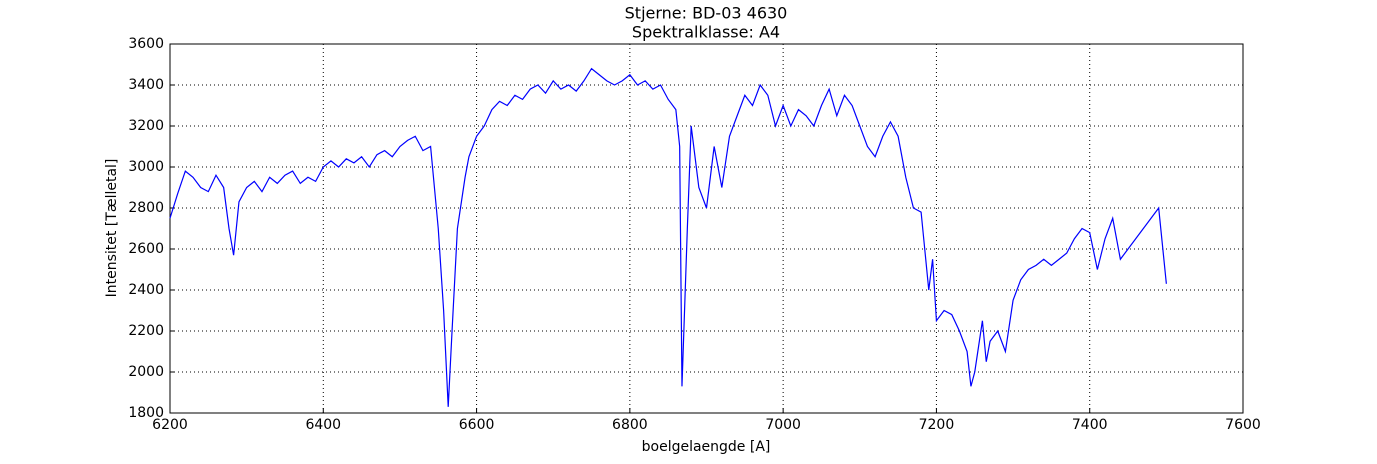 This screenshot has width=1377, height=464. I want to click on y-tick-label: 3600, so click(146, 44).